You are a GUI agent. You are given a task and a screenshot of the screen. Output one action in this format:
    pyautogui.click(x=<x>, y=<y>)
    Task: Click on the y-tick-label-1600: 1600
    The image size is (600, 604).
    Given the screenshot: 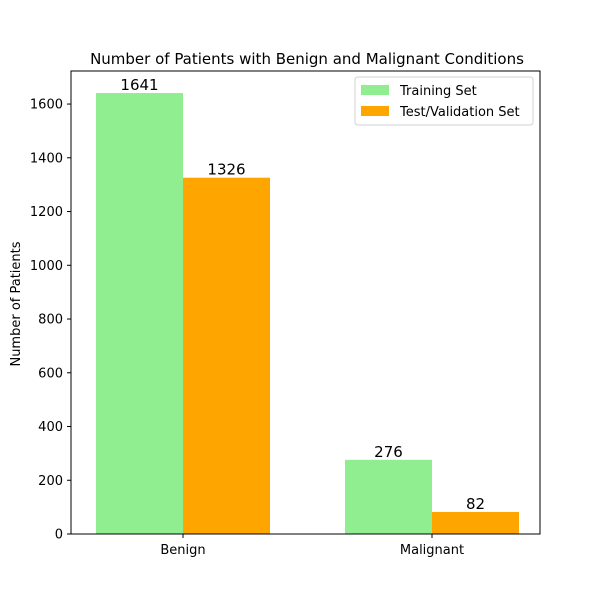 What is the action you would take?
    pyautogui.click(x=46, y=105)
    